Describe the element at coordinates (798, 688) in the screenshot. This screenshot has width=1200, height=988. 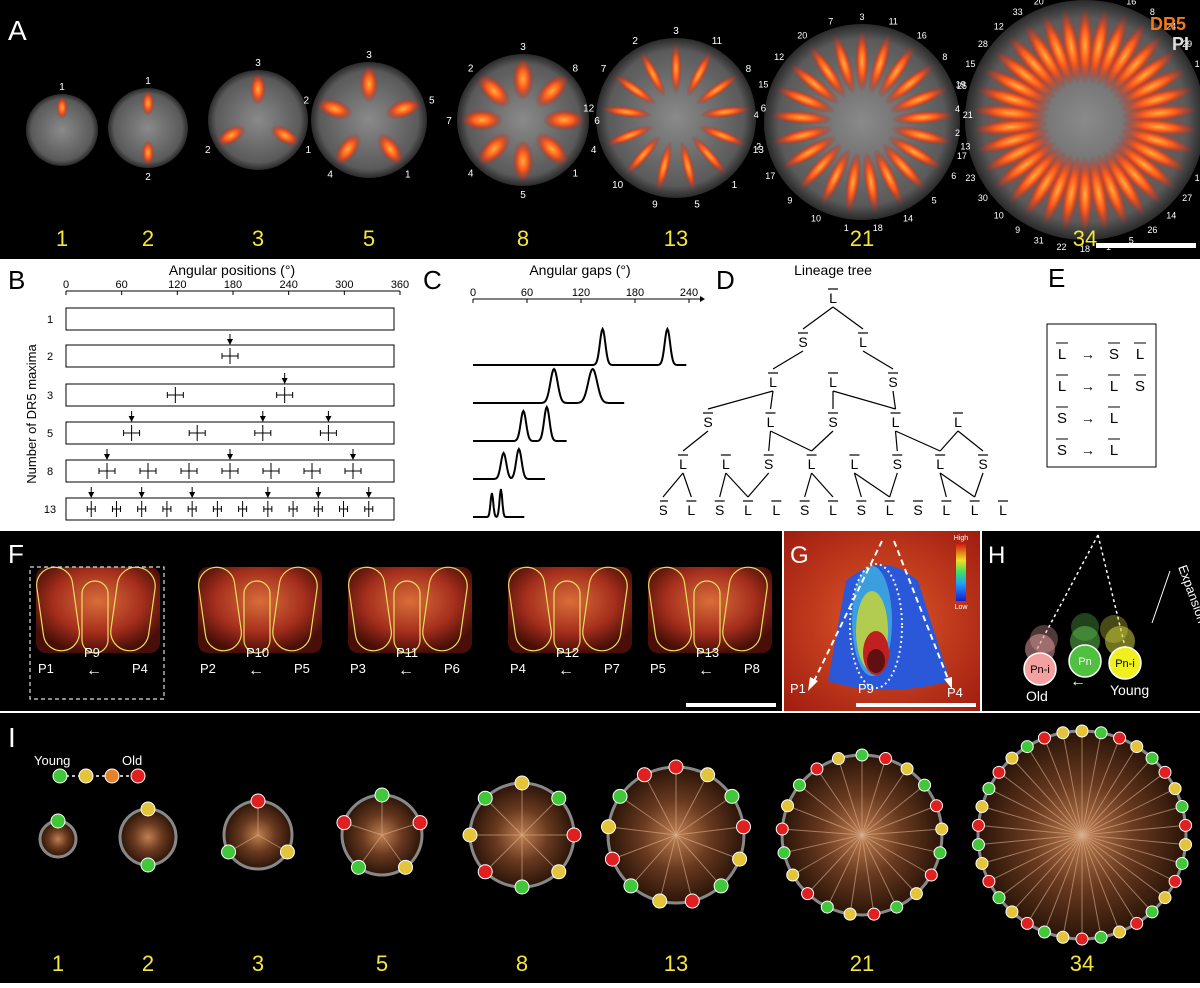
I see `g-left: P1` at that location.